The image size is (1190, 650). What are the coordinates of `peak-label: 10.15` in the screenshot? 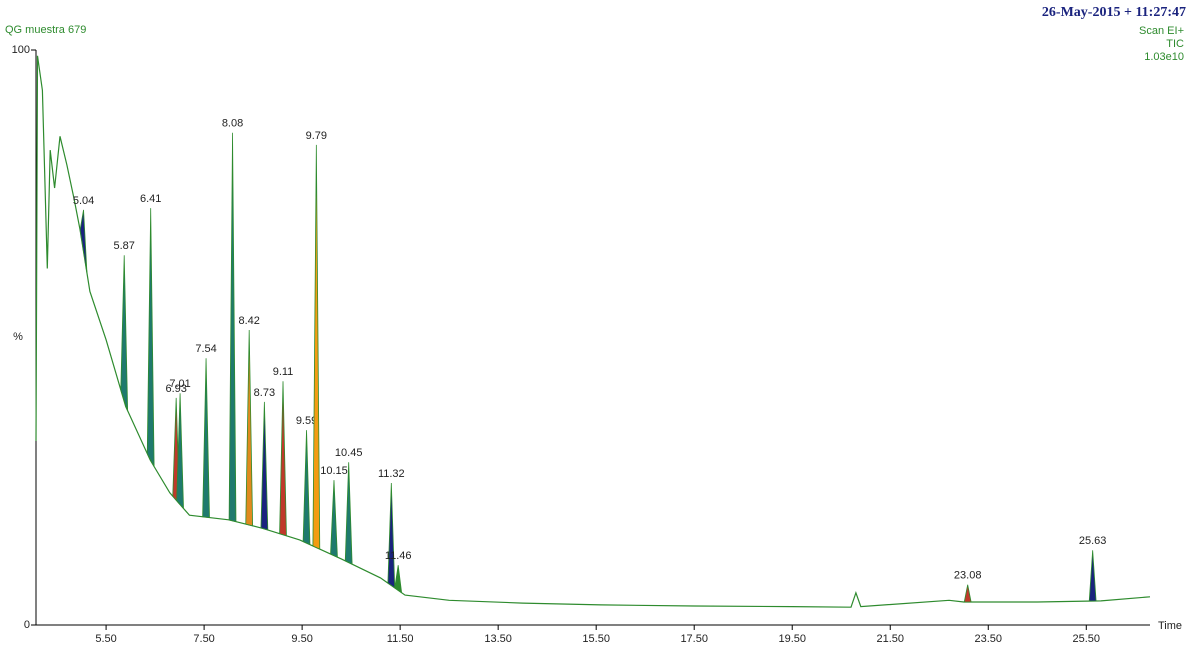 It's located at (334, 471).